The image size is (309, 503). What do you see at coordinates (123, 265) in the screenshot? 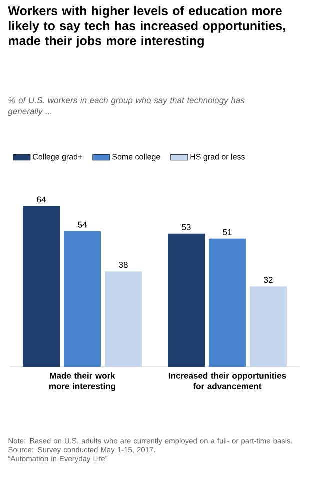
I see `data-label: 38` at bounding box center [123, 265].